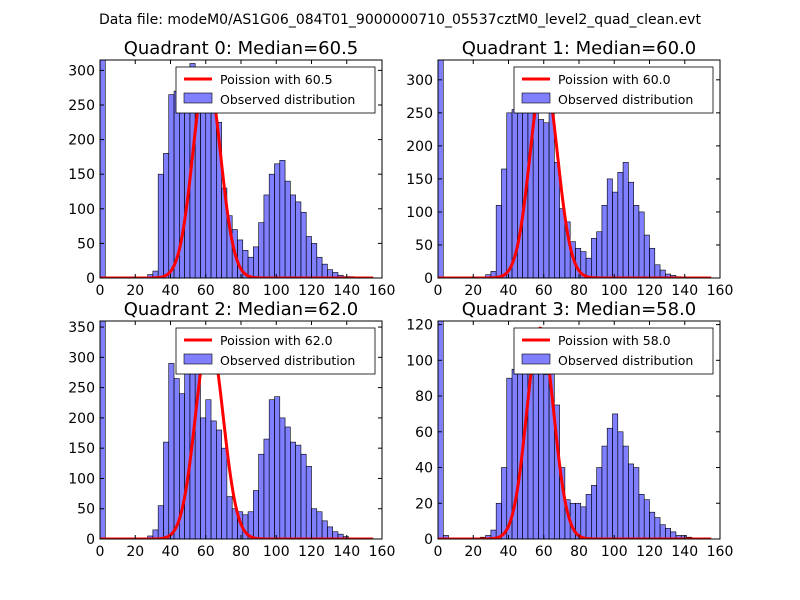  Describe the element at coordinates (419, 326) in the screenshot. I see `y-tick-label: 120` at that location.